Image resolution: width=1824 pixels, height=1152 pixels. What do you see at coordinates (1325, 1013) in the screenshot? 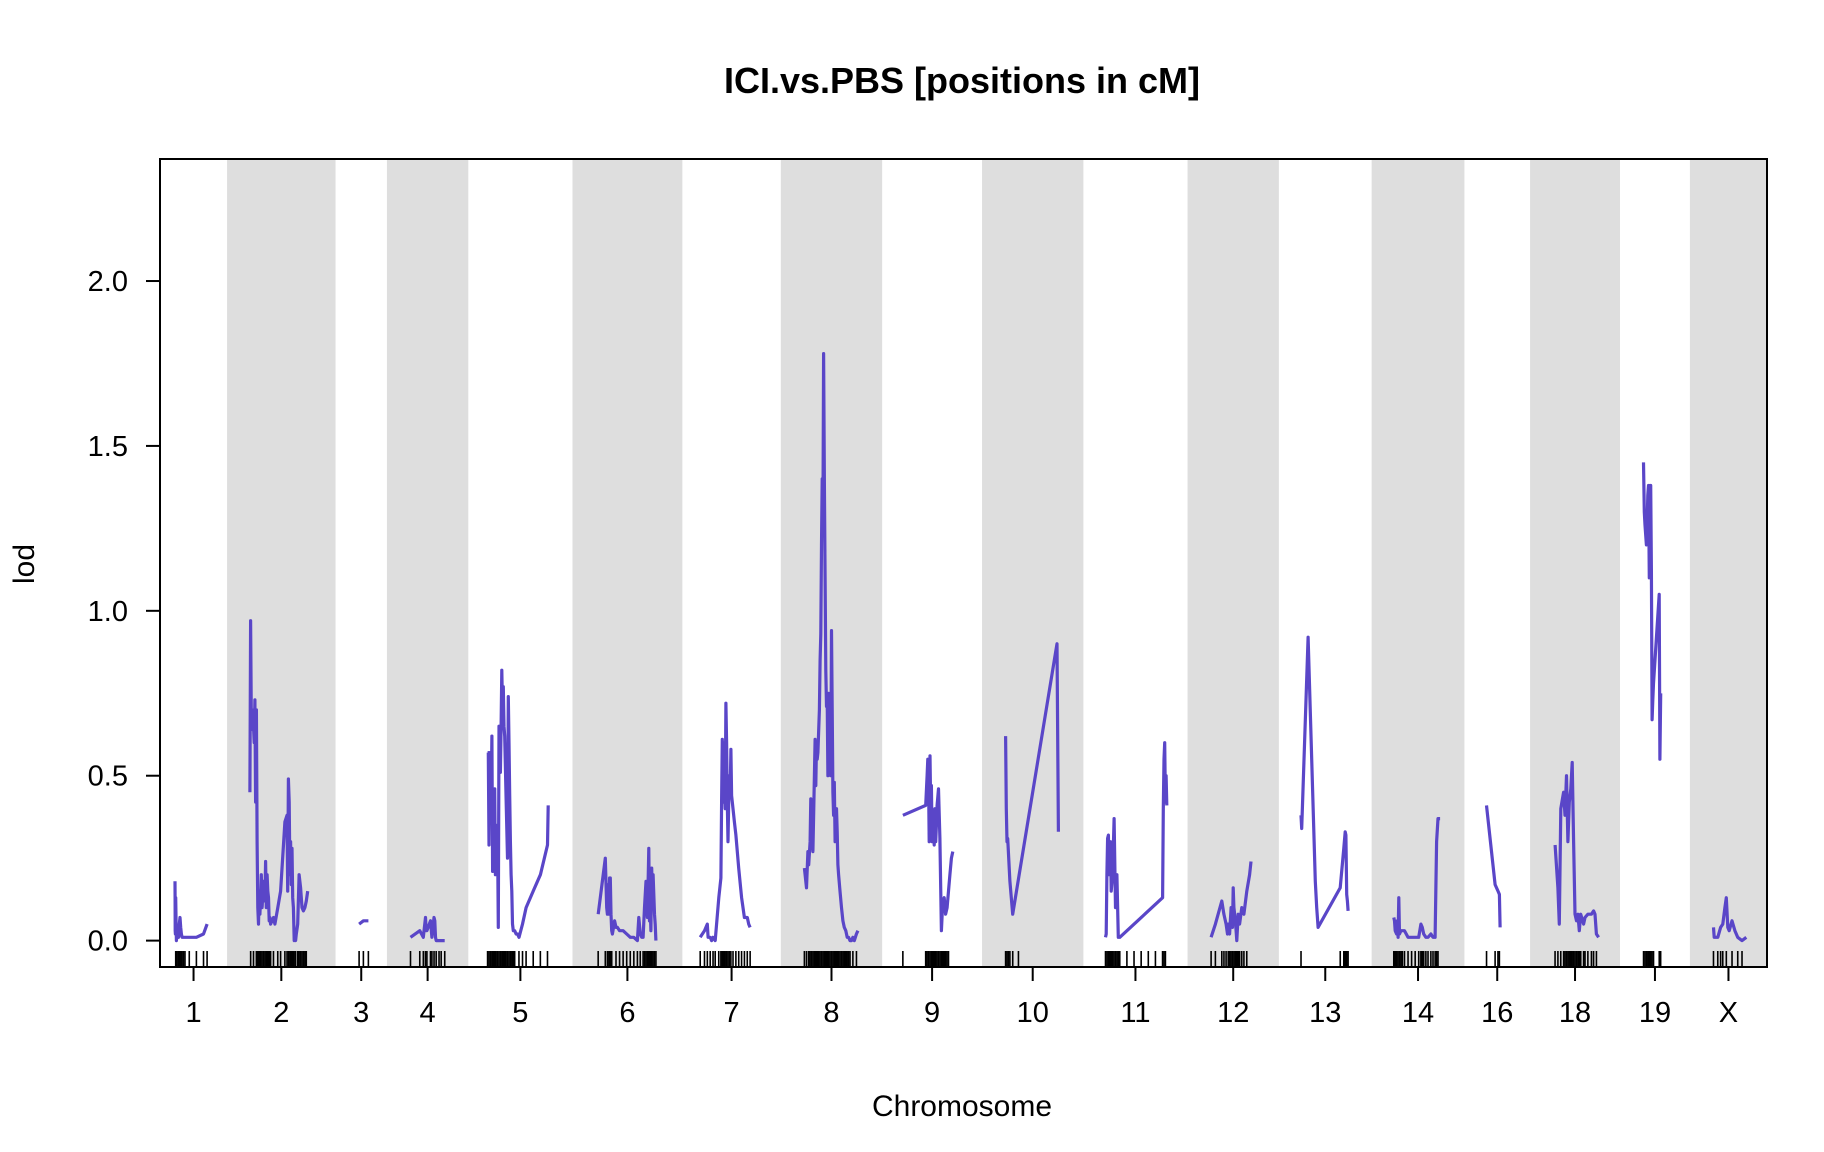
I see `x-tick-label: 13` at bounding box center [1325, 1013].